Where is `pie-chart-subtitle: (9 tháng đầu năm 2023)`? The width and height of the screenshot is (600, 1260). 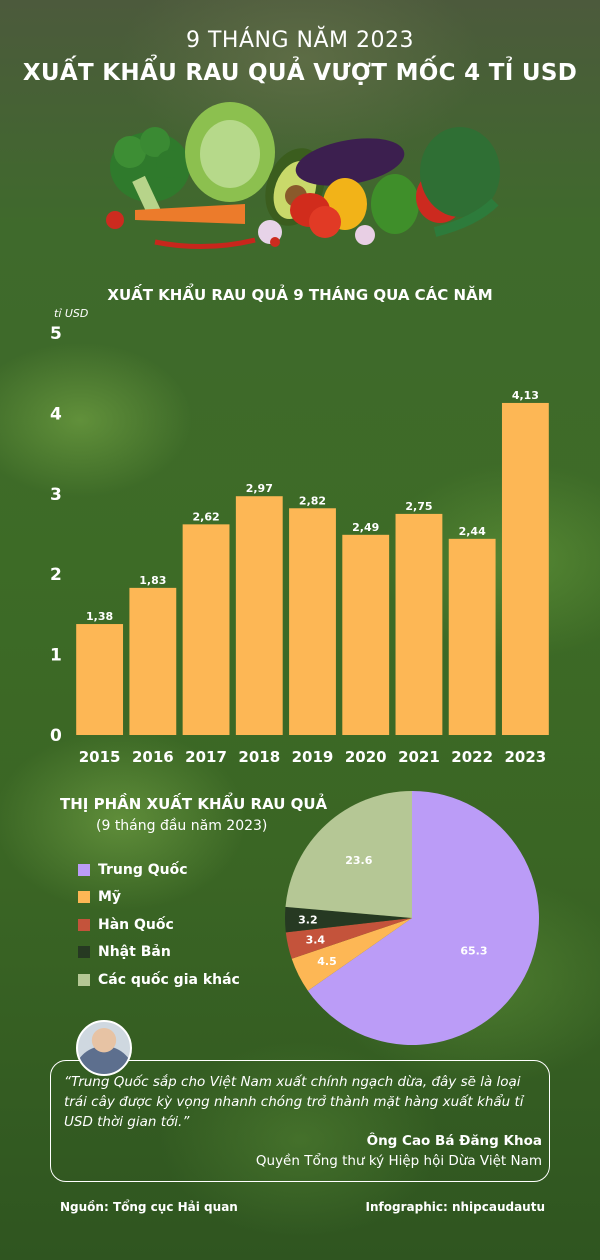
pie-chart-subtitle: (9 tháng đầu năm 2023) is located at coordinates (182, 826).